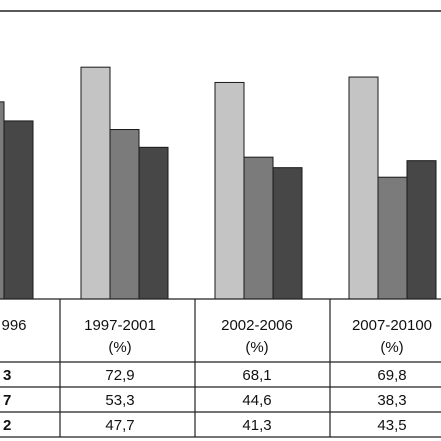 The width and height of the screenshot is (441, 441). Describe the element at coordinates (256, 347) in the screenshot. I see `header-unit-2: (%)` at that location.